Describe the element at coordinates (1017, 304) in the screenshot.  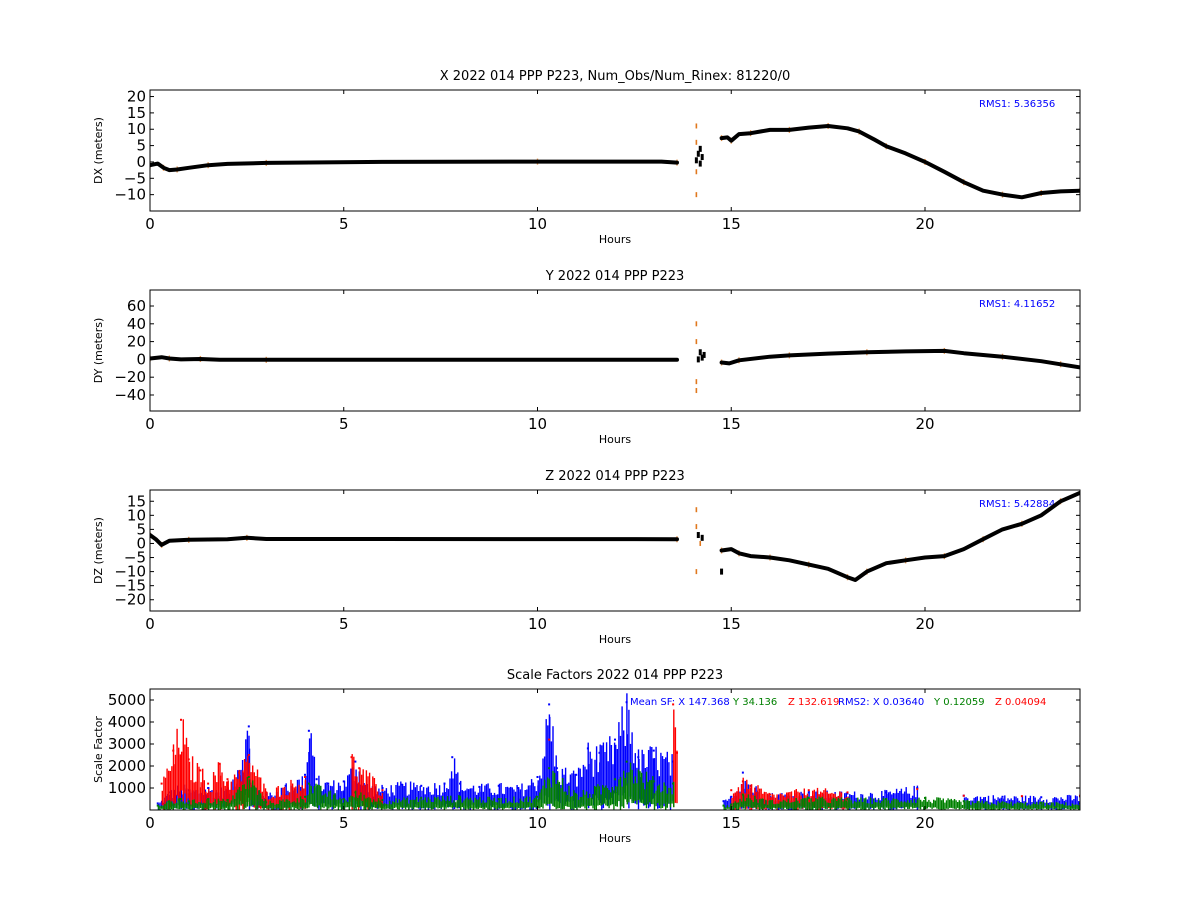
I see `dy-rms-annotation: RMS1: 4.11652` at that location.